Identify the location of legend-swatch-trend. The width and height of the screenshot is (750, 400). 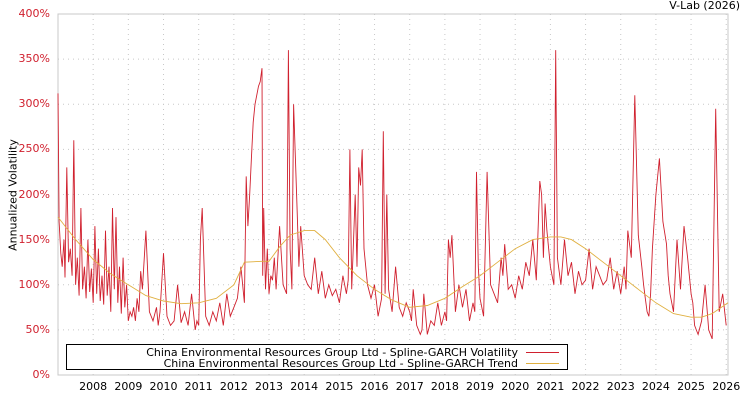
(542, 363).